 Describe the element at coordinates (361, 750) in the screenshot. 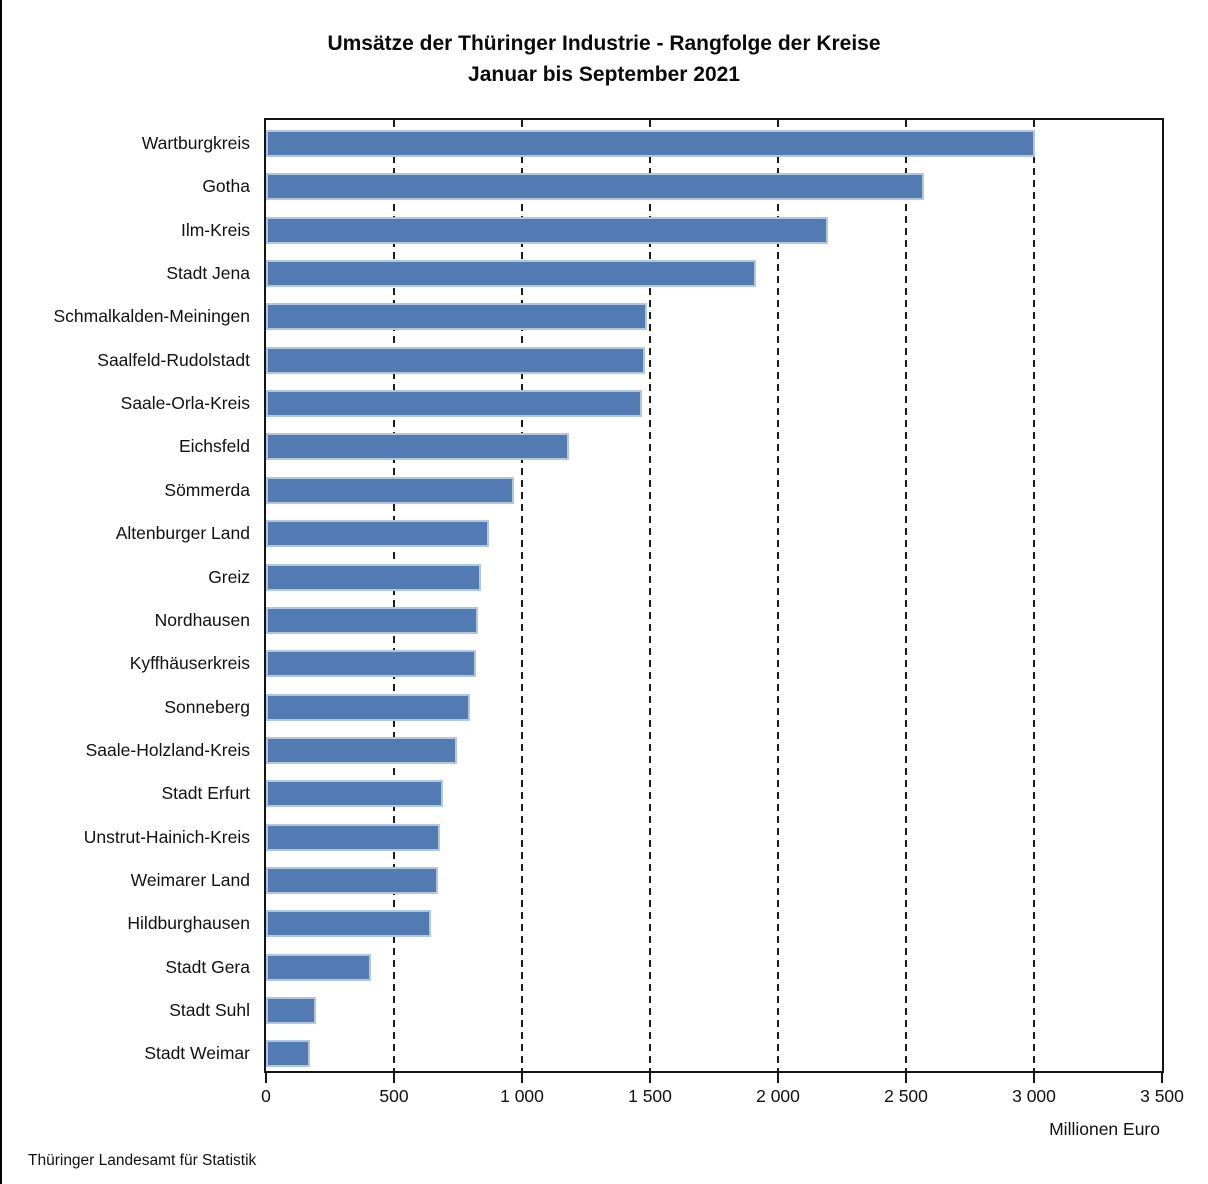

I see `bar-saale-holzland-kreis` at that location.